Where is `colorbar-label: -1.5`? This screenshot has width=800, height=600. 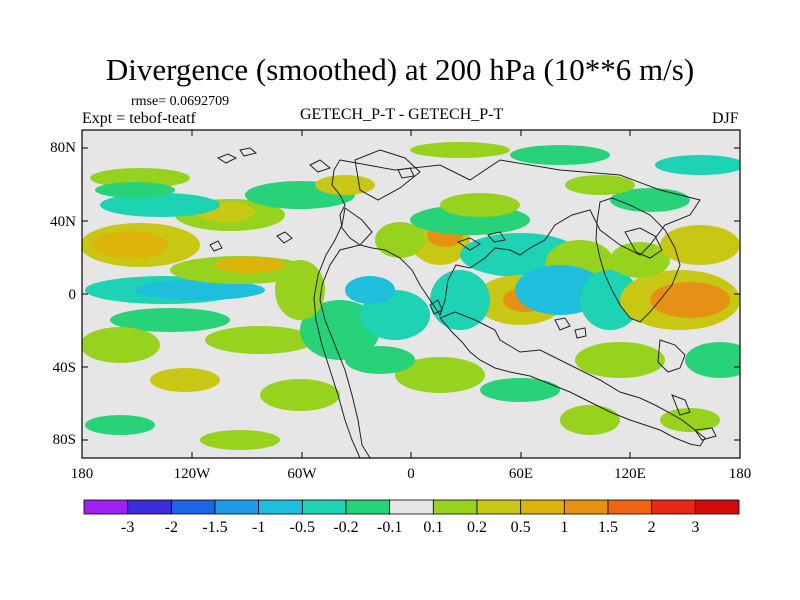 colorbar-label: -1.5 is located at coordinates (215, 527).